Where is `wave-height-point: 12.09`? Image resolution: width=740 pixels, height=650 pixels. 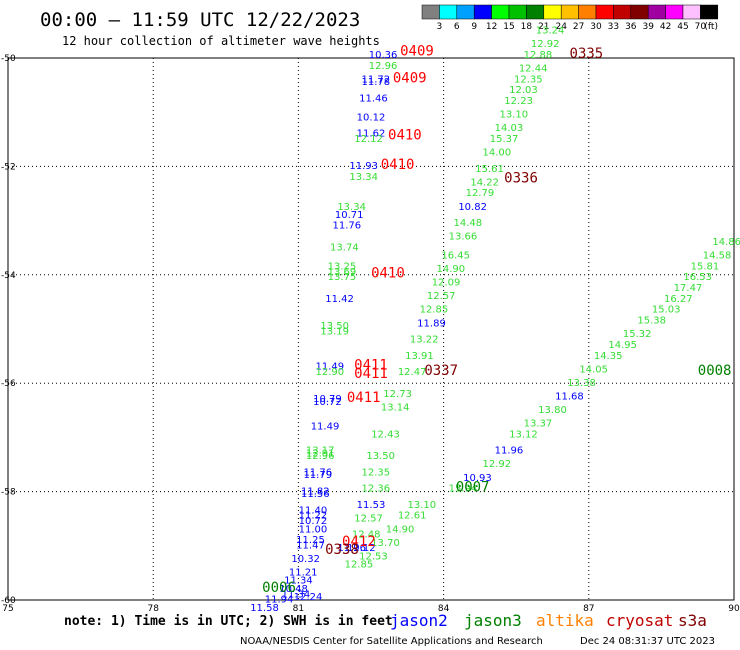
wave-height-point: 12.09 is located at coordinates (446, 283).